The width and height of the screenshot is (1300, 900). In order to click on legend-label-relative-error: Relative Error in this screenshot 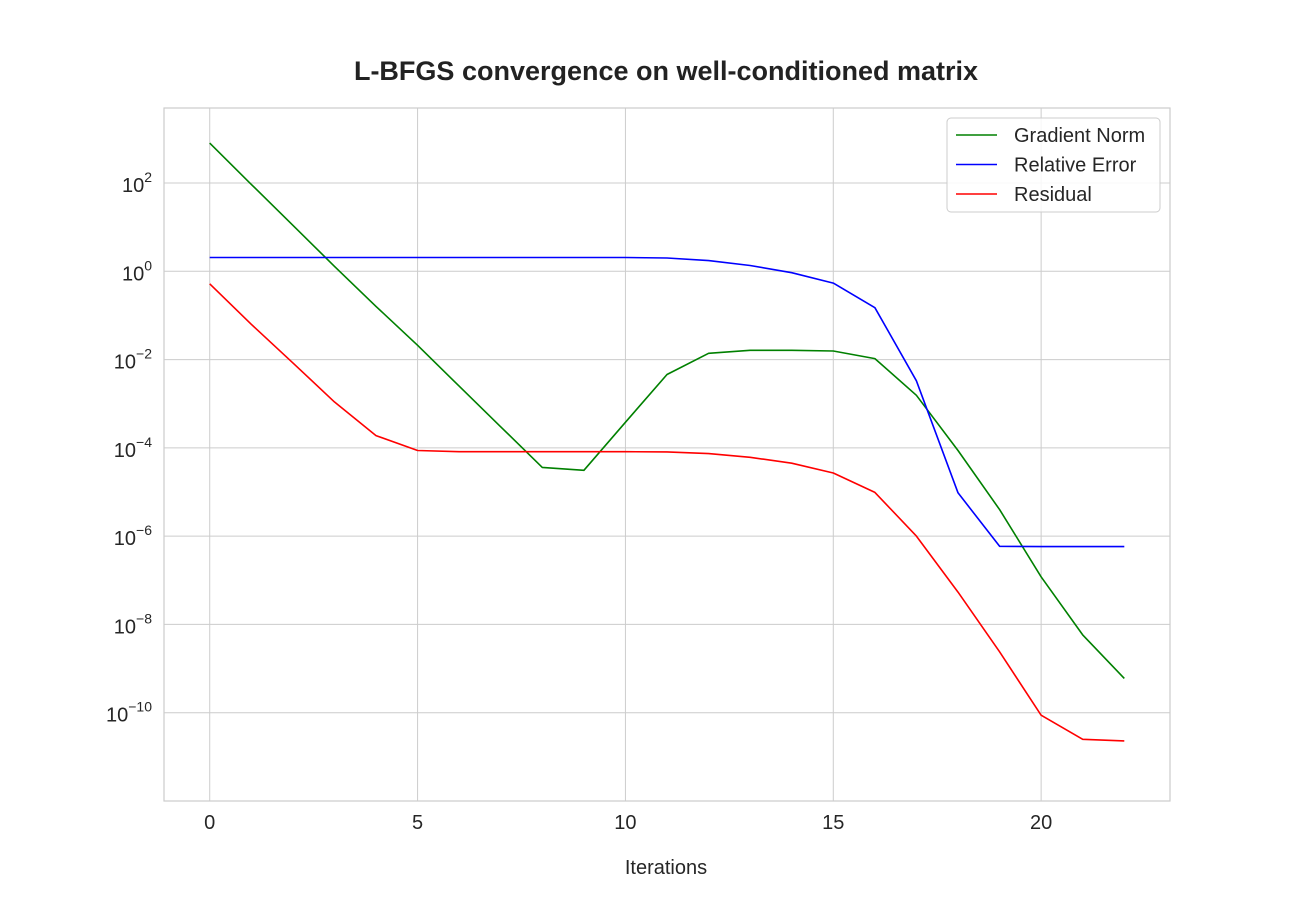, I will do `click(1075, 166)`.